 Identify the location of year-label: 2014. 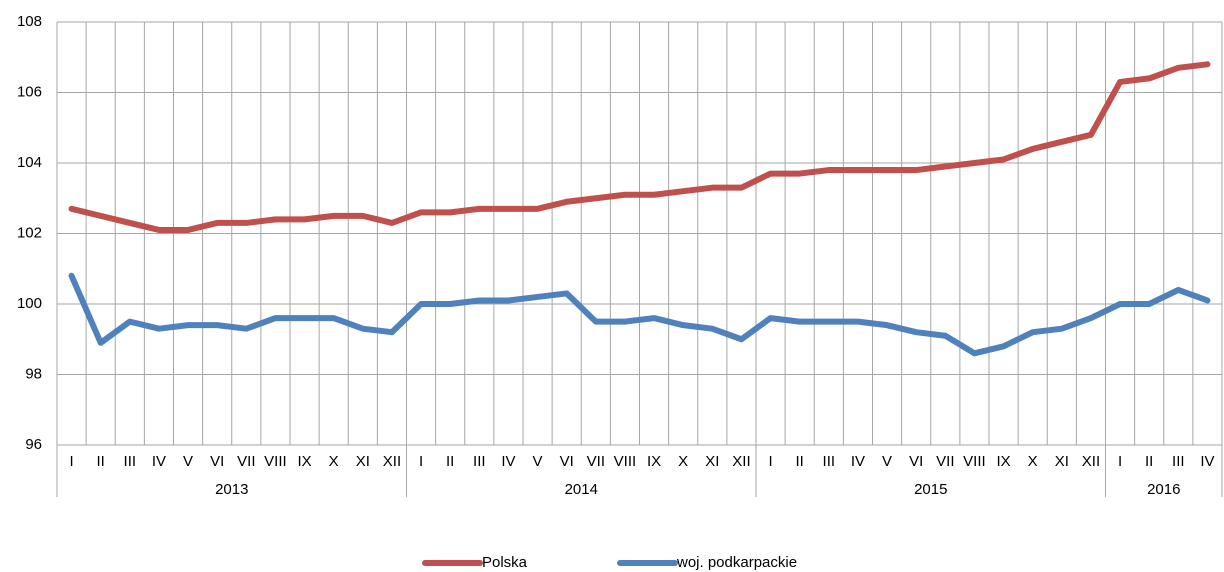
(581, 489).